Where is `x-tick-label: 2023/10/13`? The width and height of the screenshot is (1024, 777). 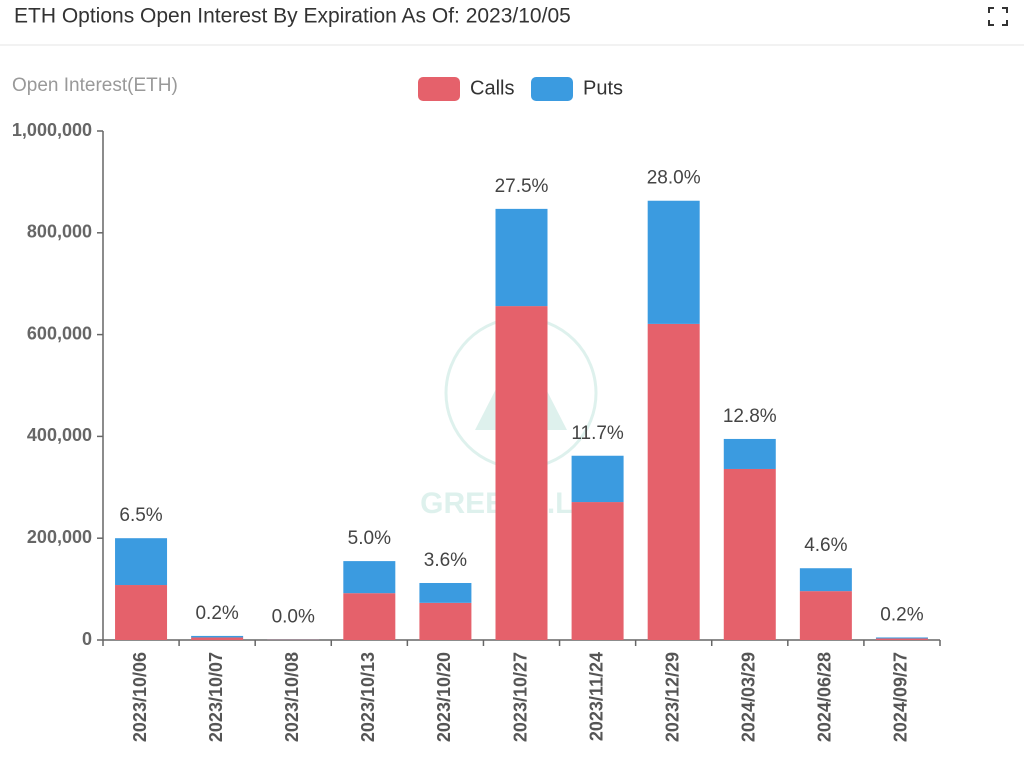 x-tick-label: 2023/10/13 is located at coordinates (368, 697).